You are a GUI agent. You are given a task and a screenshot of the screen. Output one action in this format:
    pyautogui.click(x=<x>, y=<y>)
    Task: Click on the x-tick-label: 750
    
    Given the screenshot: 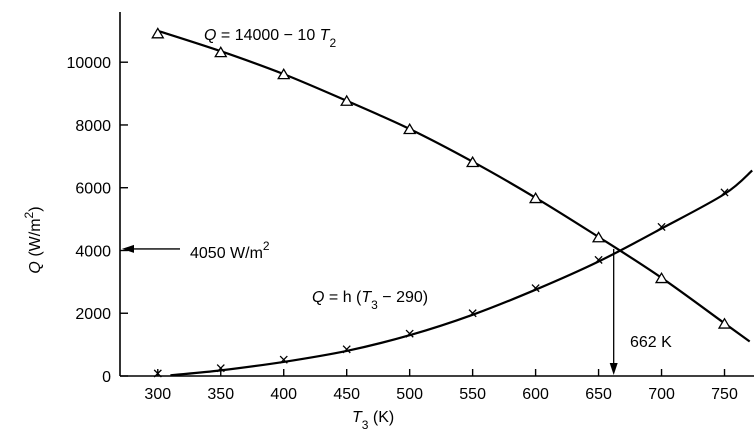 What is the action you would take?
    pyautogui.click(x=724, y=394)
    